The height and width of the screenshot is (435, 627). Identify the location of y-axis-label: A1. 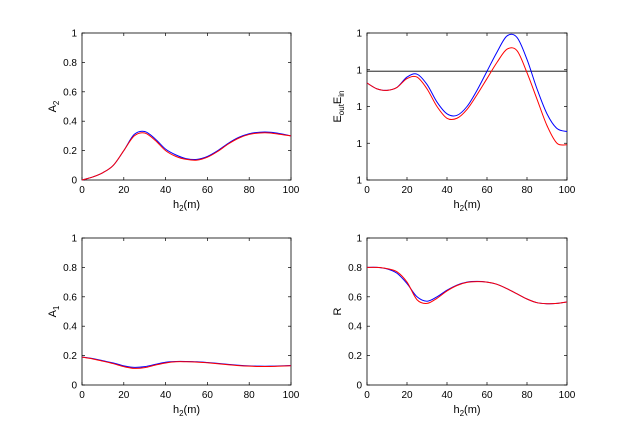
(54, 311).